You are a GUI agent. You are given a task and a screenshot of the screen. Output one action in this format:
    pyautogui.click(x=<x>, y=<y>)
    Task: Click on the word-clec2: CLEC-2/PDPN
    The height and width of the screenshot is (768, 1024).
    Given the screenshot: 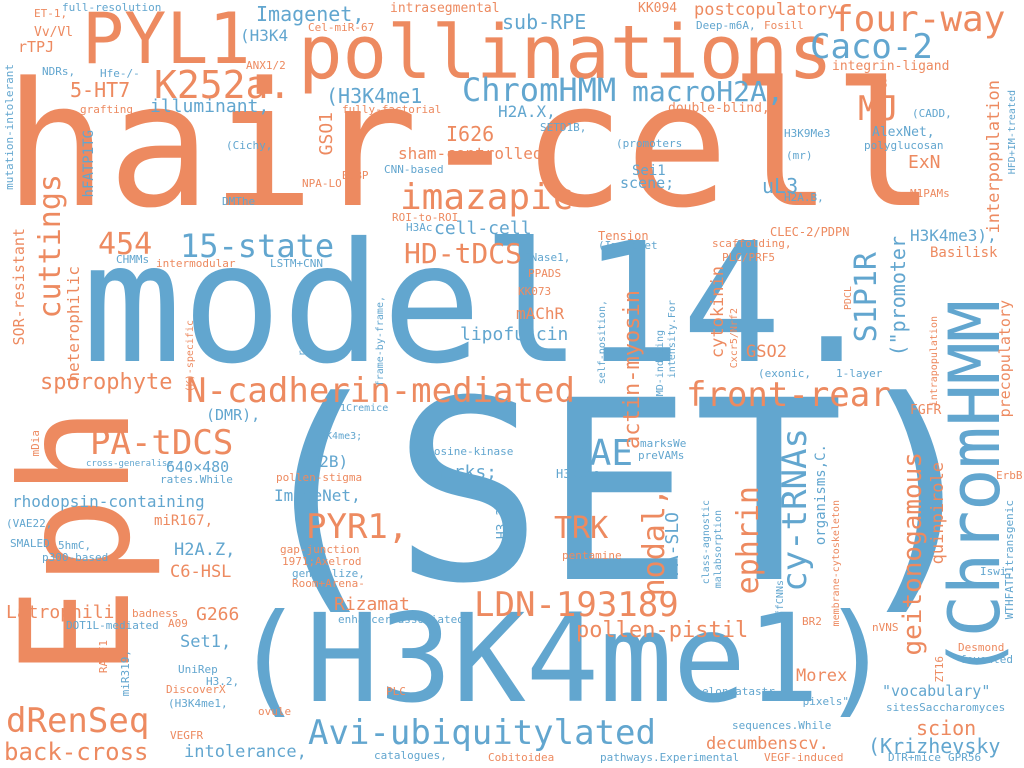 What is the action you would take?
    pyautogui.click(x=810, y=232)
    